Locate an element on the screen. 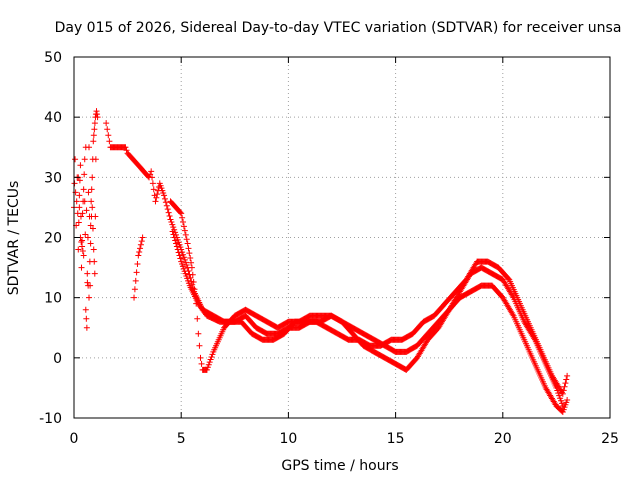 This screenshot has height=480, width=640. y-tick-label: 20 is located at coordinates (53, 239).